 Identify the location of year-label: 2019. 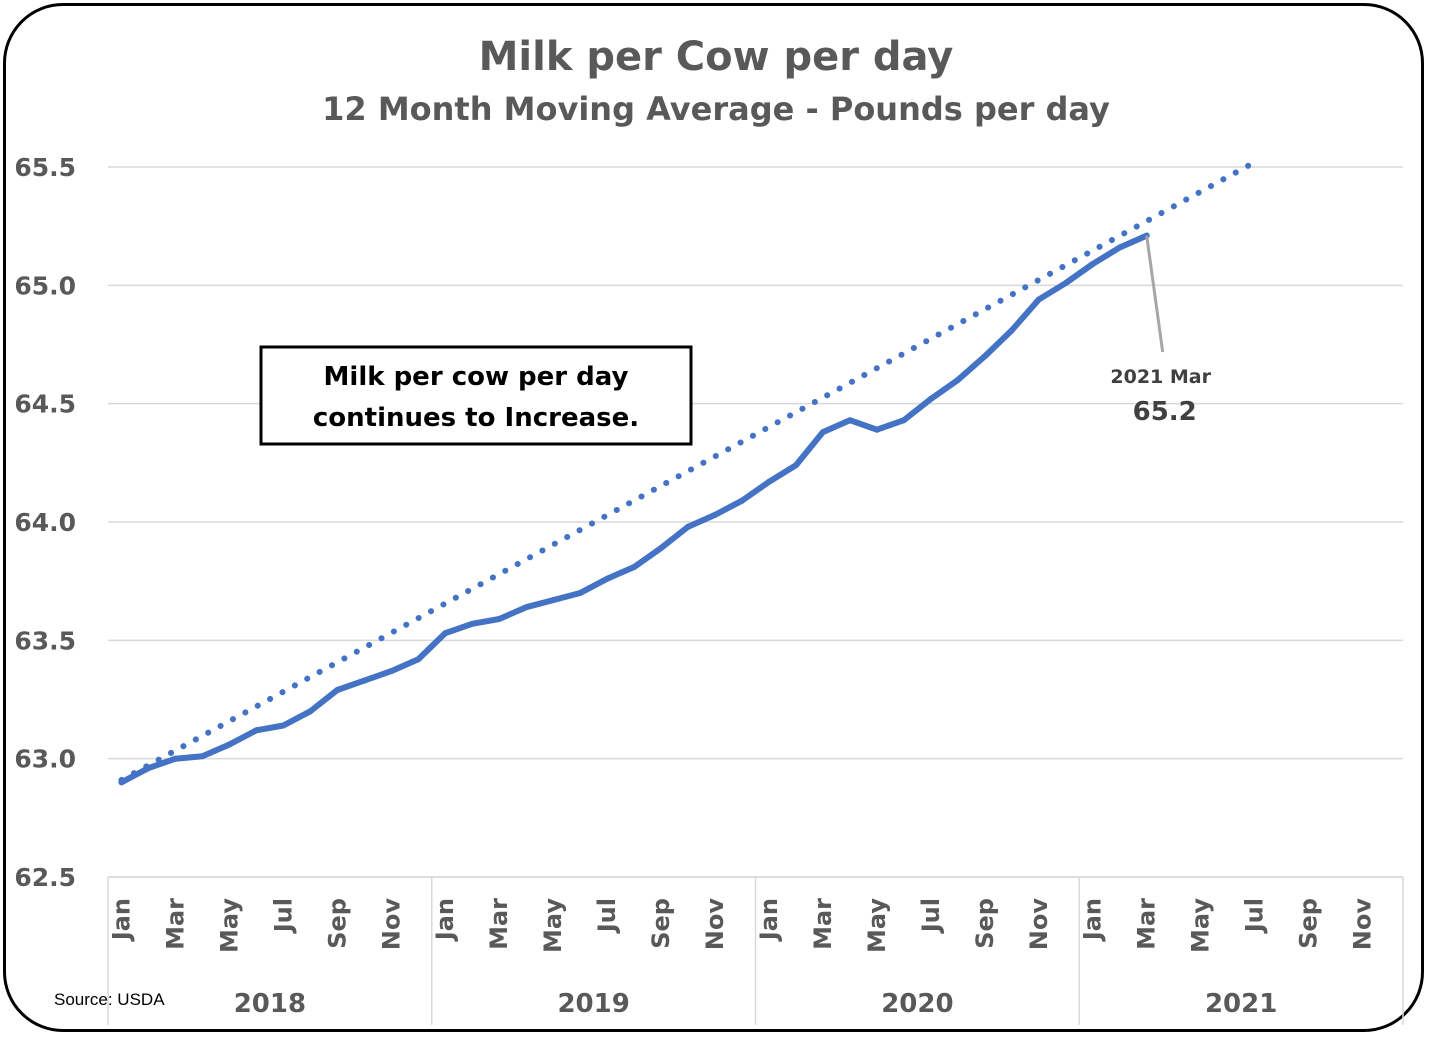
(593, 1004).